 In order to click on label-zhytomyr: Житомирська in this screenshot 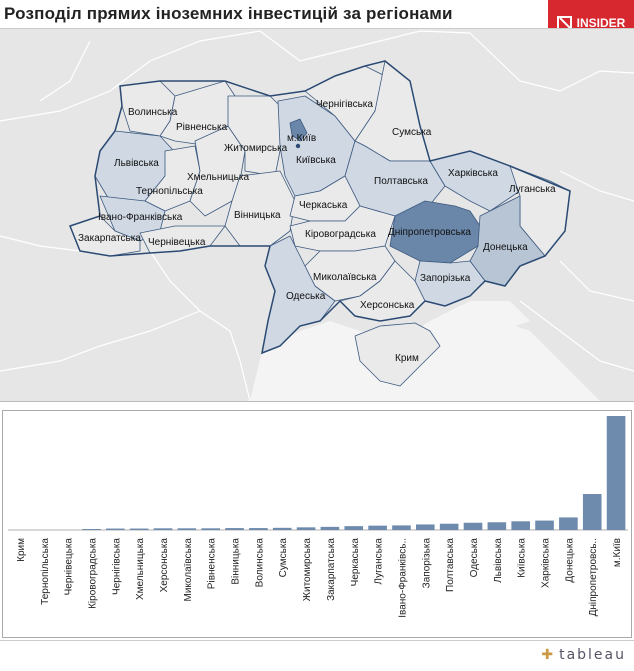, I will do `click(256, 148)`.